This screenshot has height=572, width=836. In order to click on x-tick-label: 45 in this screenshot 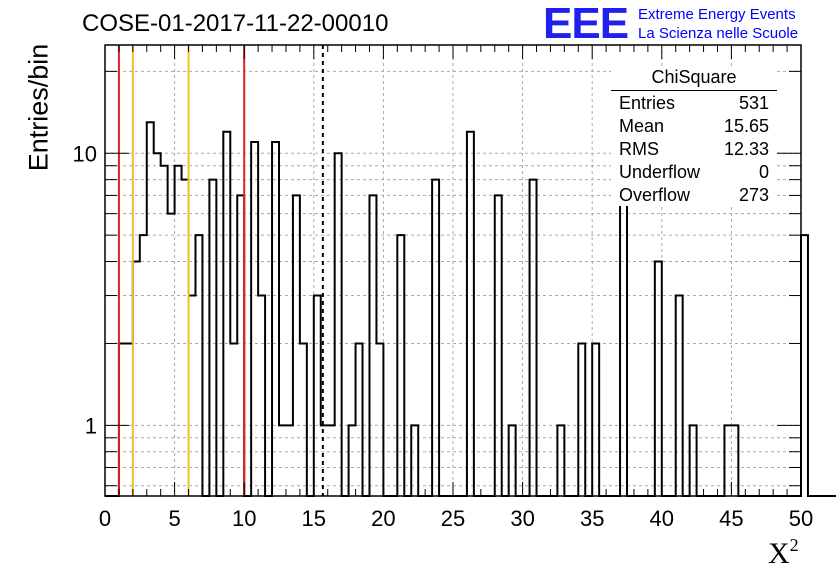, I will do `click(731, 518)`.